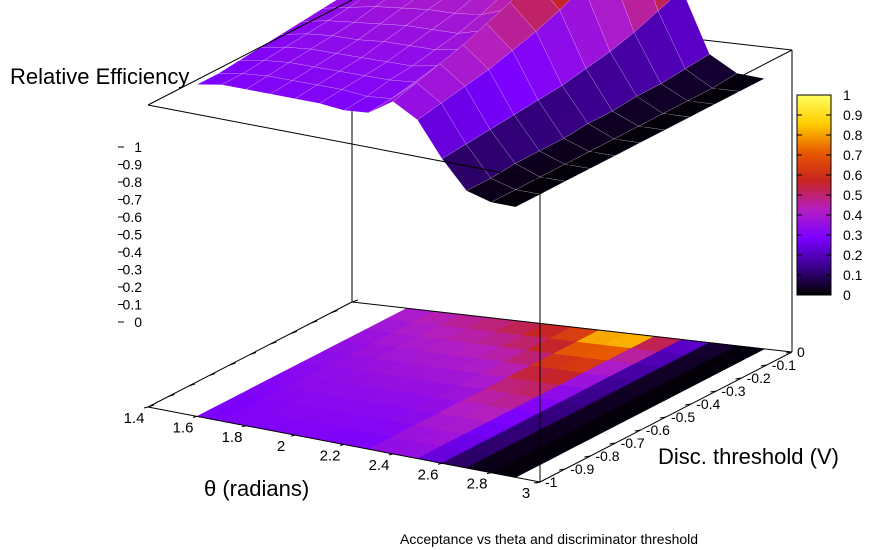  I want to click on z-tick-label: 0.2, so click(133, 287).